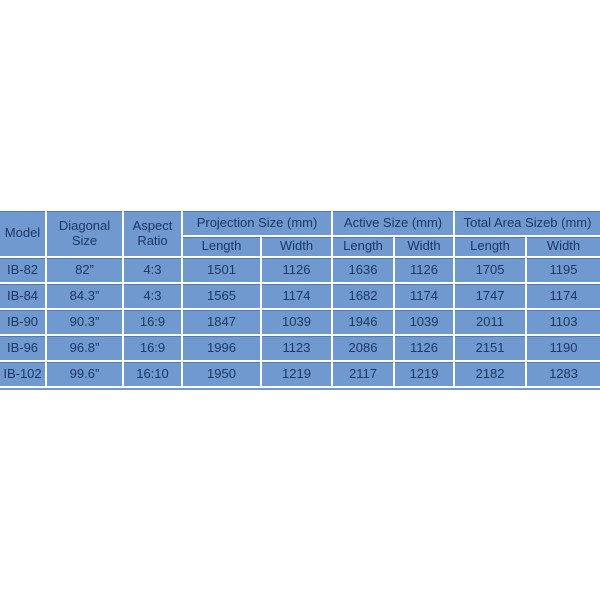  Describe the element at coordinates (84, 233) in the screenshot. I see `col-header-diagonal-size: Diagonal Size` at that location.